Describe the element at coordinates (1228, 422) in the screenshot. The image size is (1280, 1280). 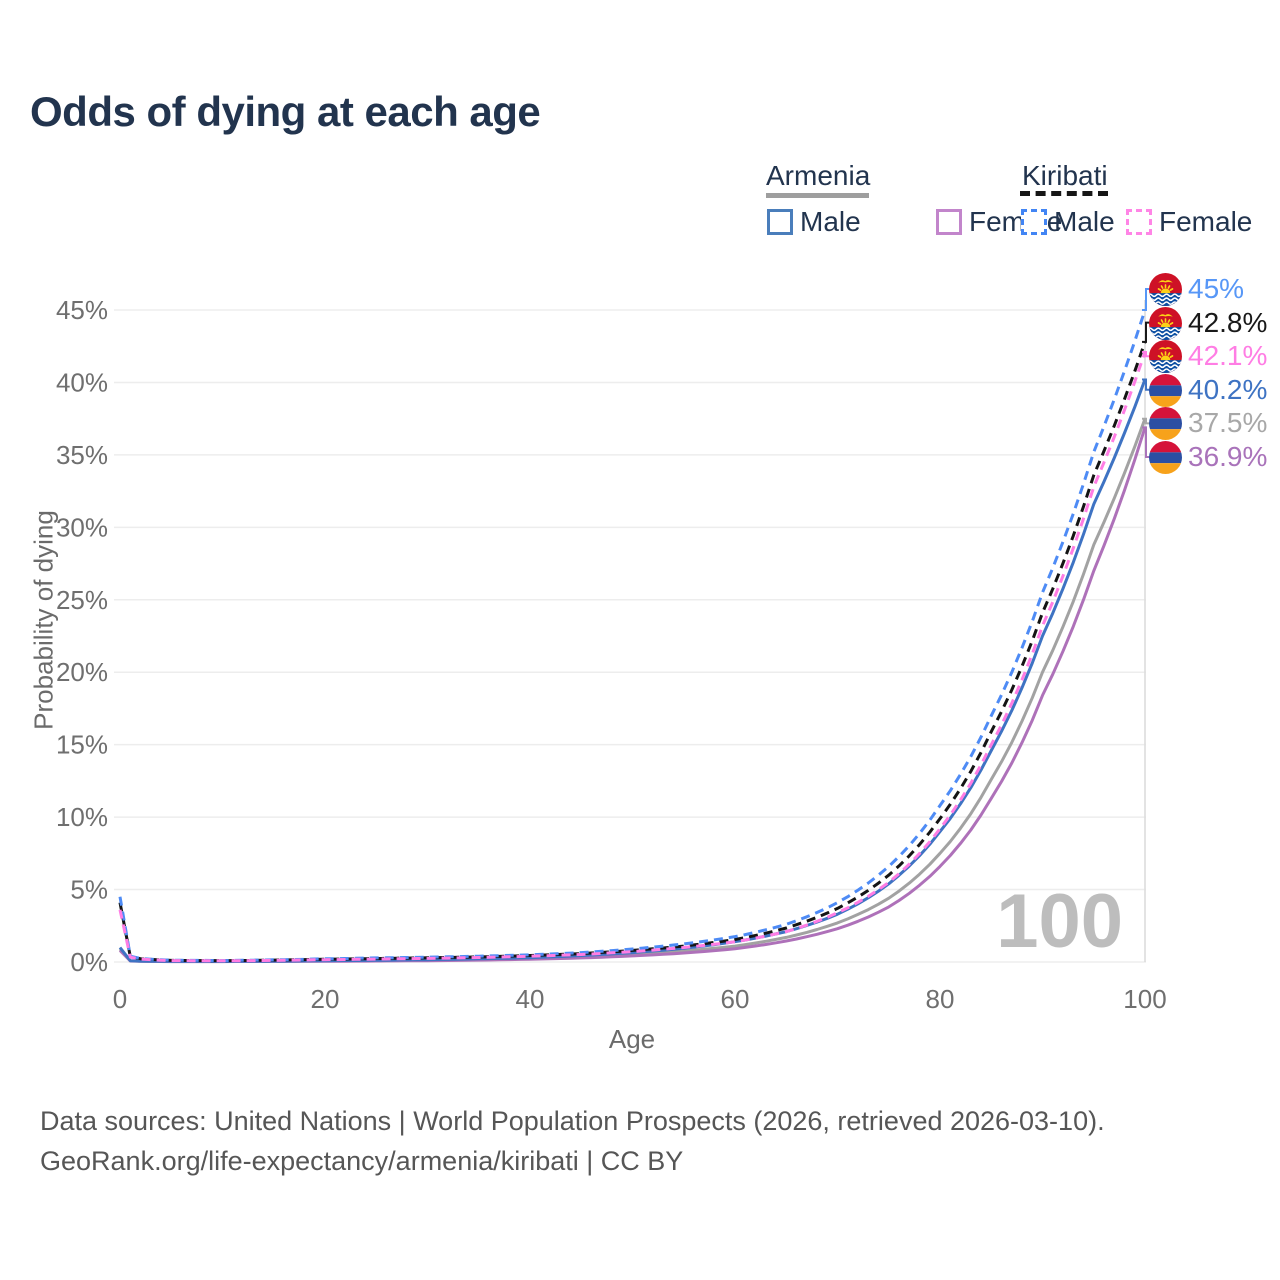
I see `end-label-value: 37.5%` at that location.